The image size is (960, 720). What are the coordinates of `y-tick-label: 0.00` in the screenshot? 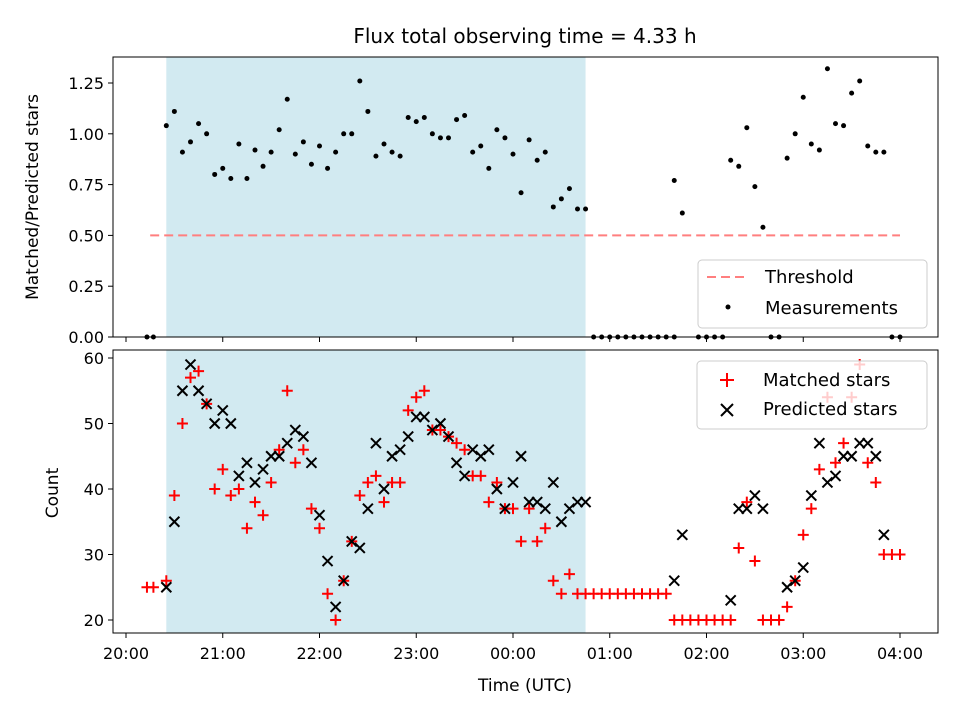 It's located at (86, 337).